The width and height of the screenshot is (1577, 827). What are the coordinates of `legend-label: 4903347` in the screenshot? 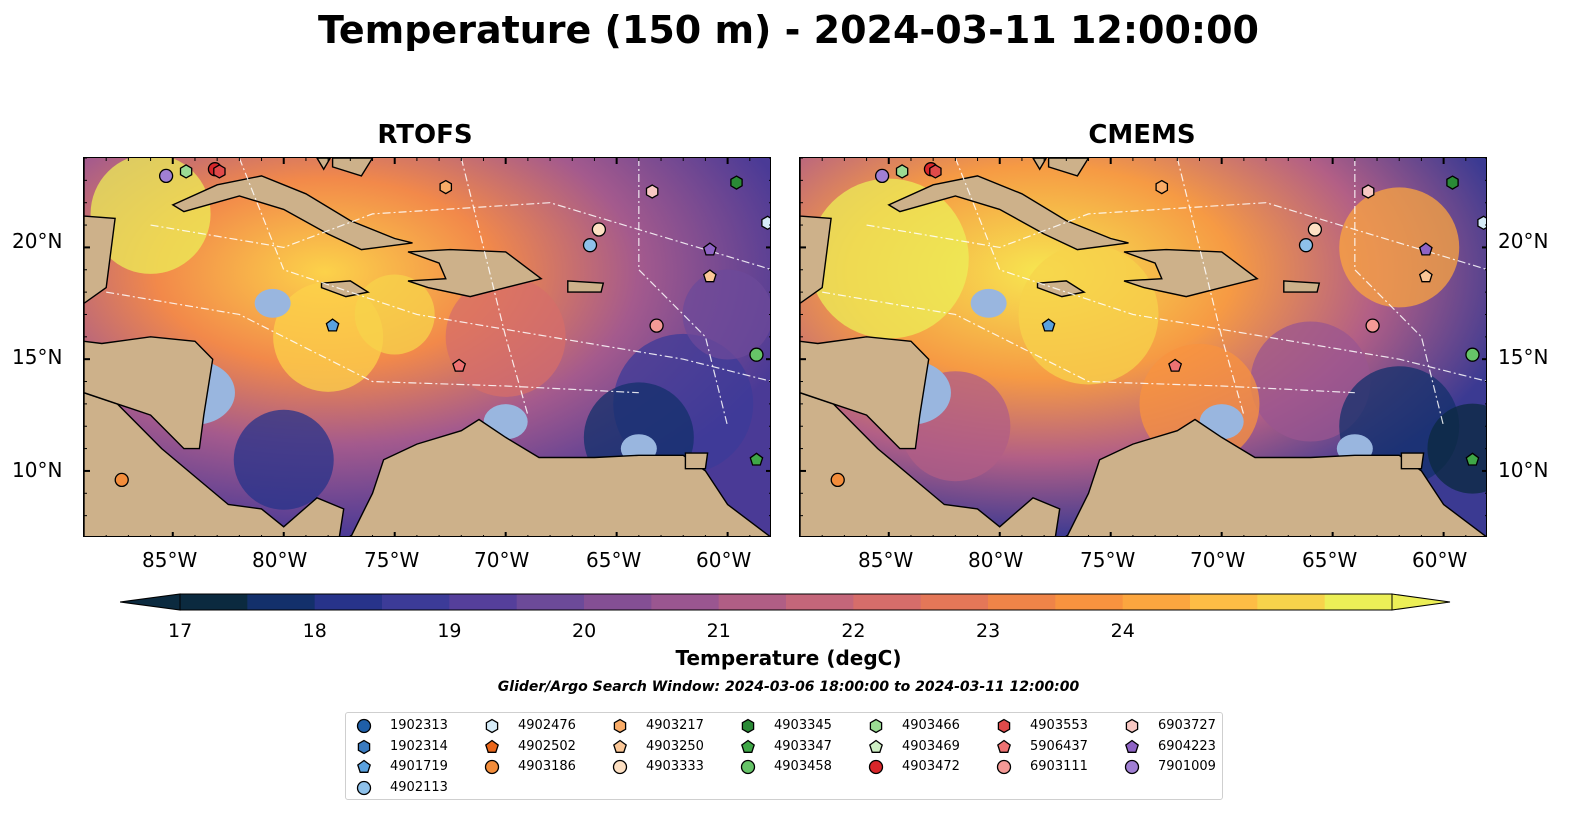 It's located at (803, 746).